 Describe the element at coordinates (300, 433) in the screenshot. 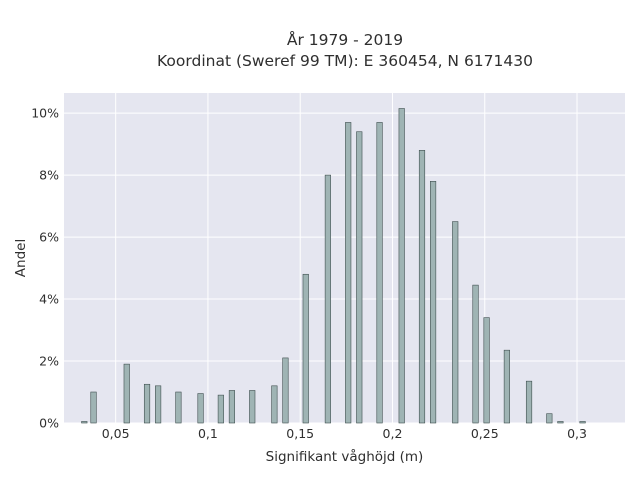

I see `x-tick-label: 0,15` at that location.